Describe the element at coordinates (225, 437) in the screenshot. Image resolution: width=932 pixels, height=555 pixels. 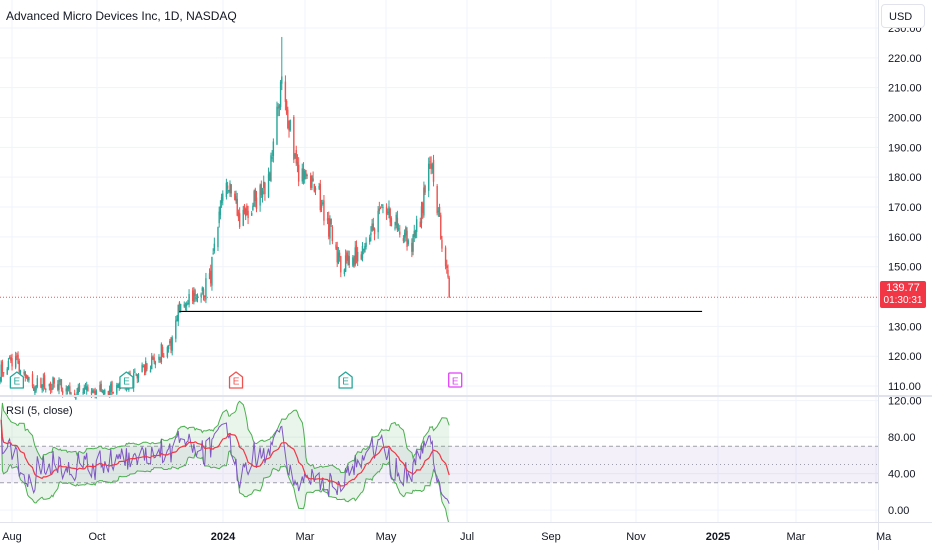
I see `rsi-bb-upper` at that location.